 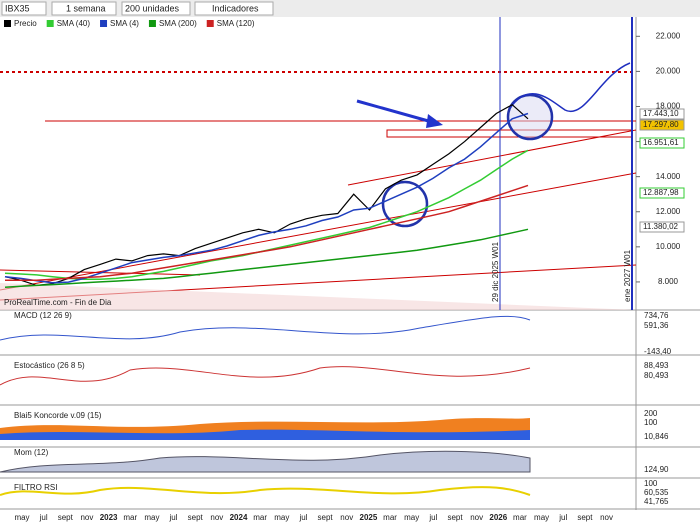 What do you see at coordinates (627, 275) in the screenshot?
I see `time-marker-label: ene 2027 W01` at bounding box center [627, 275].